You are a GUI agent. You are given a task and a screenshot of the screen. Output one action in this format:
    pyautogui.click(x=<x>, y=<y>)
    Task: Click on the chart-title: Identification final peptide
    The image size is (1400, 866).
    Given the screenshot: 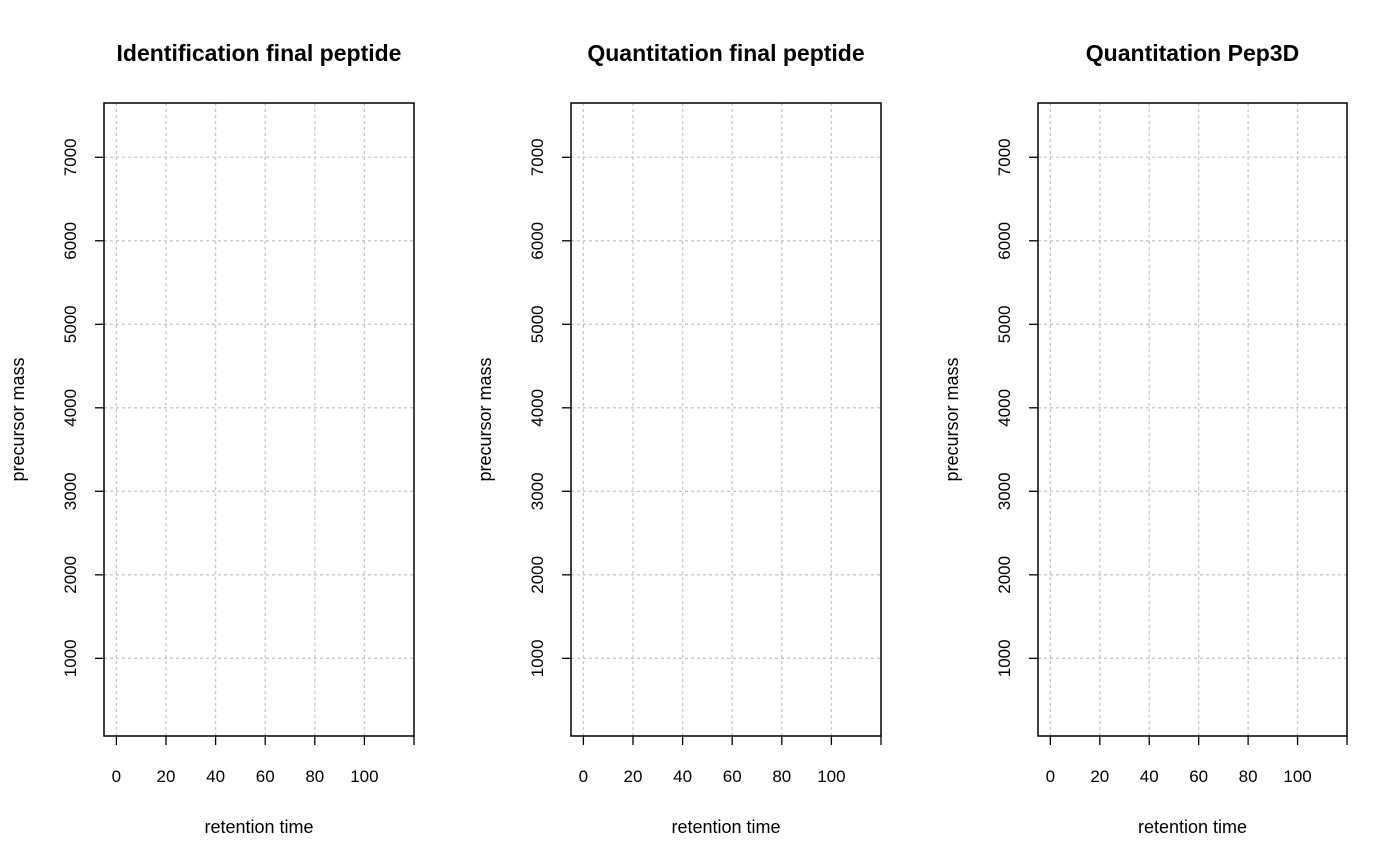 What is the action you would take?
    pyautogui.click(x=259, y=53)
    